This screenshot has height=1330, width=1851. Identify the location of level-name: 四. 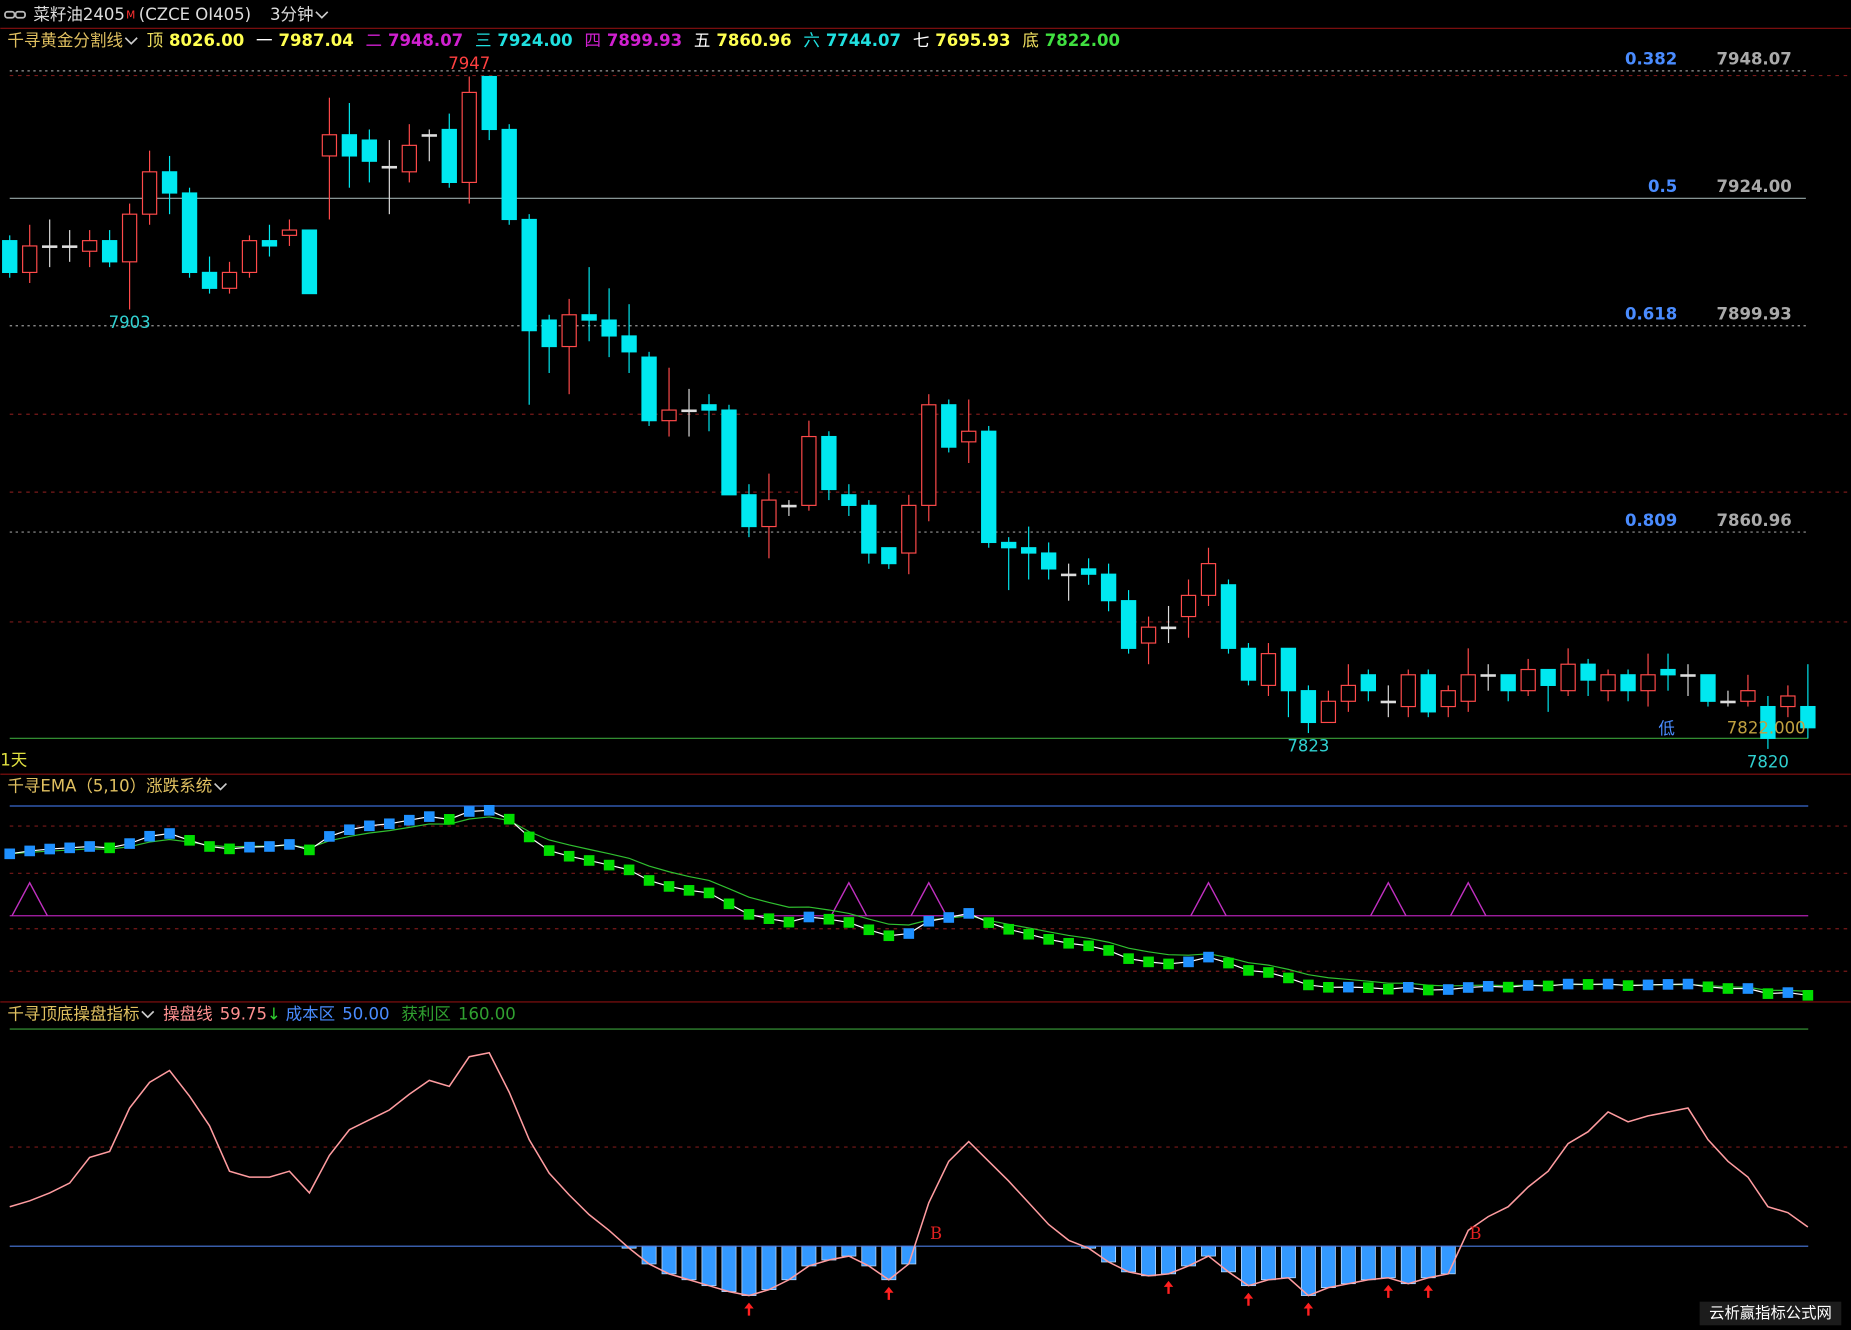
(592, 40).